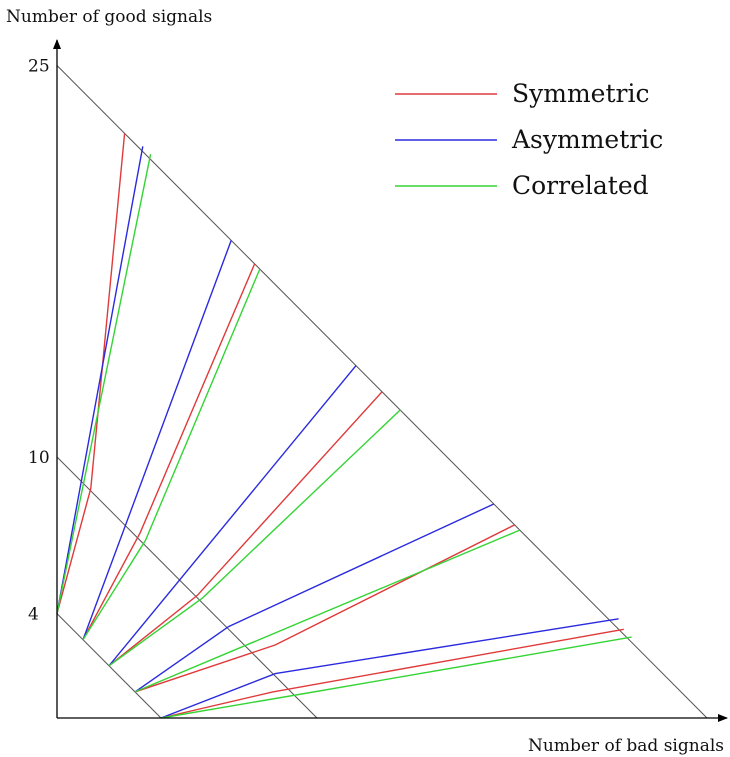 This screenshot has width=730, height=757. What do you see at coordinates (626, 746) in the screenshot?
I see `x-axis-label: Number of bad signals` at bounding box center [626, 746].